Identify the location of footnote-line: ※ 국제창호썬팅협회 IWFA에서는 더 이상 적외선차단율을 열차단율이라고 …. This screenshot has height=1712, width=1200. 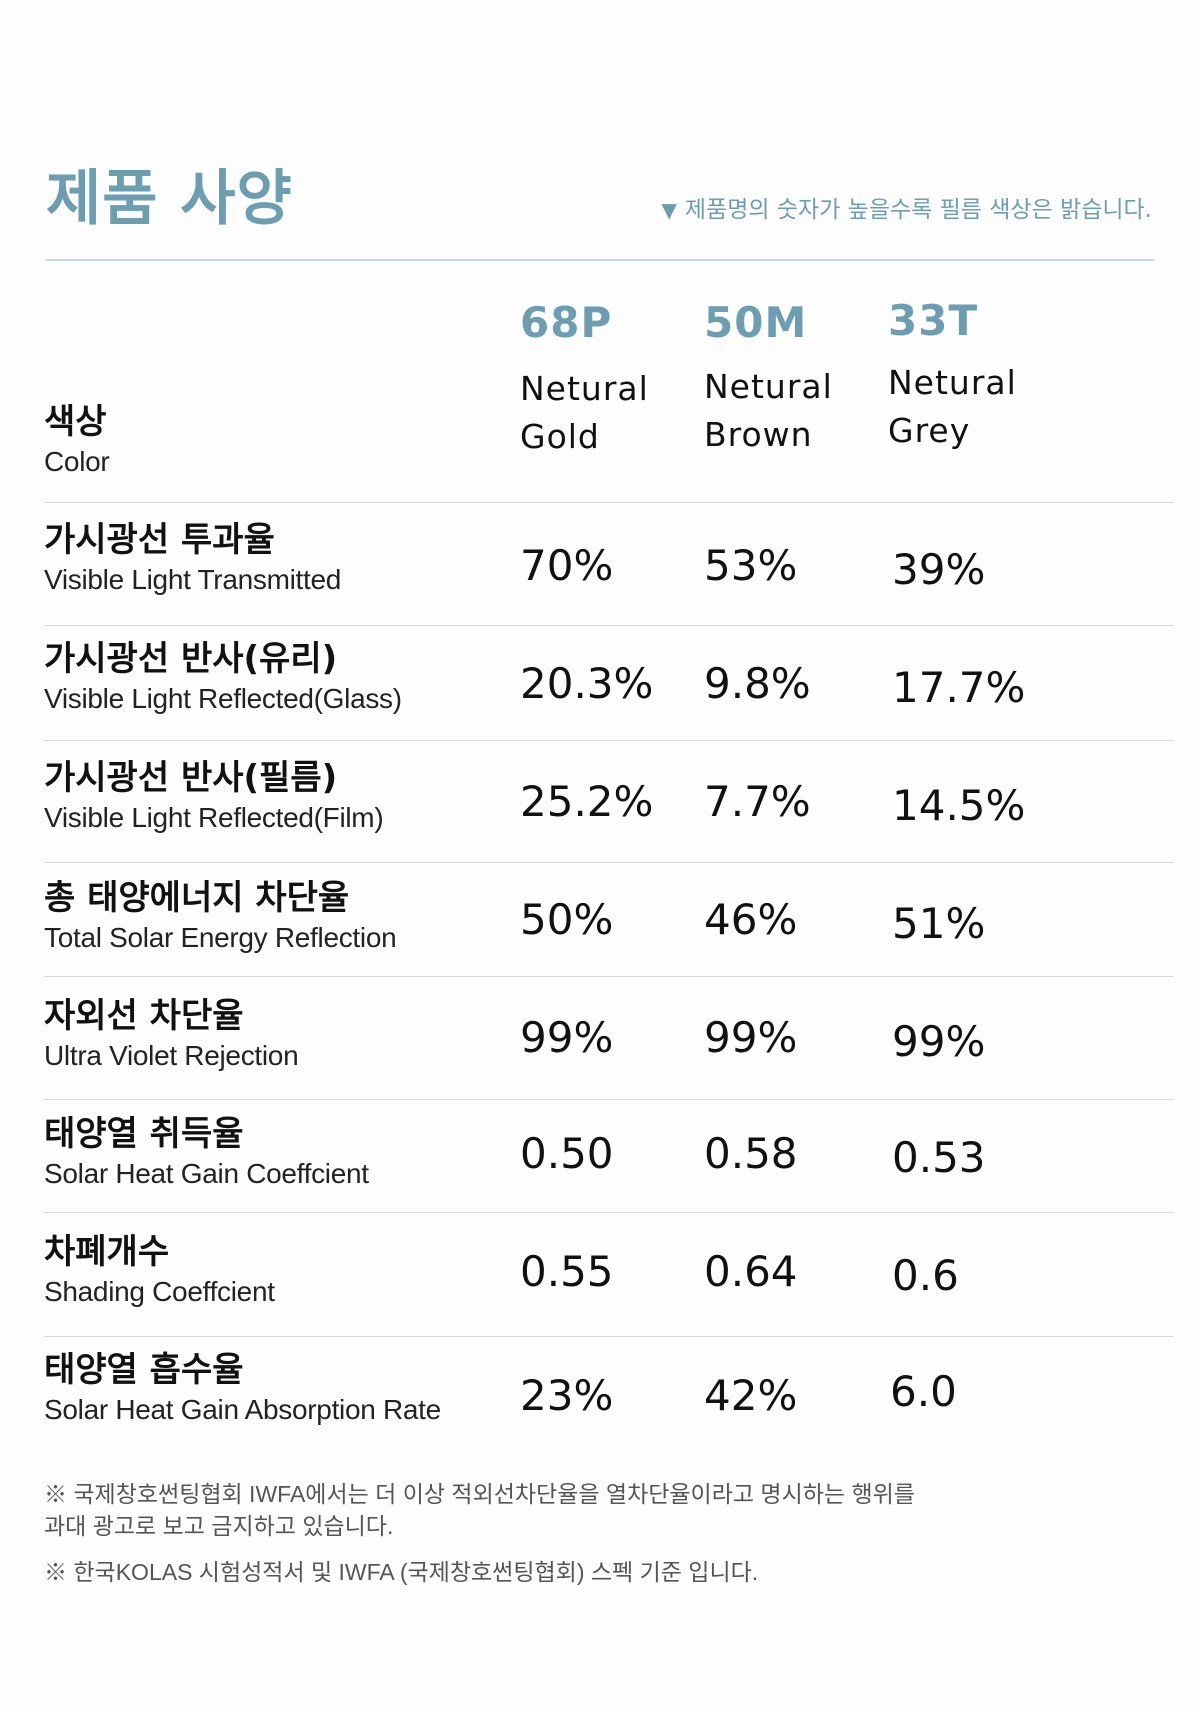
(479, 1494).